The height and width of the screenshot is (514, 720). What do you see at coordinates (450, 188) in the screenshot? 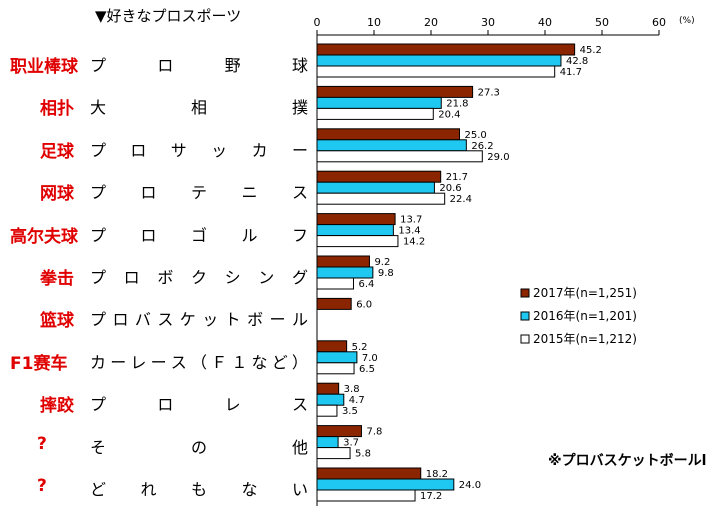
I see `data-label: 20.6` at bounding box center [450, 188].